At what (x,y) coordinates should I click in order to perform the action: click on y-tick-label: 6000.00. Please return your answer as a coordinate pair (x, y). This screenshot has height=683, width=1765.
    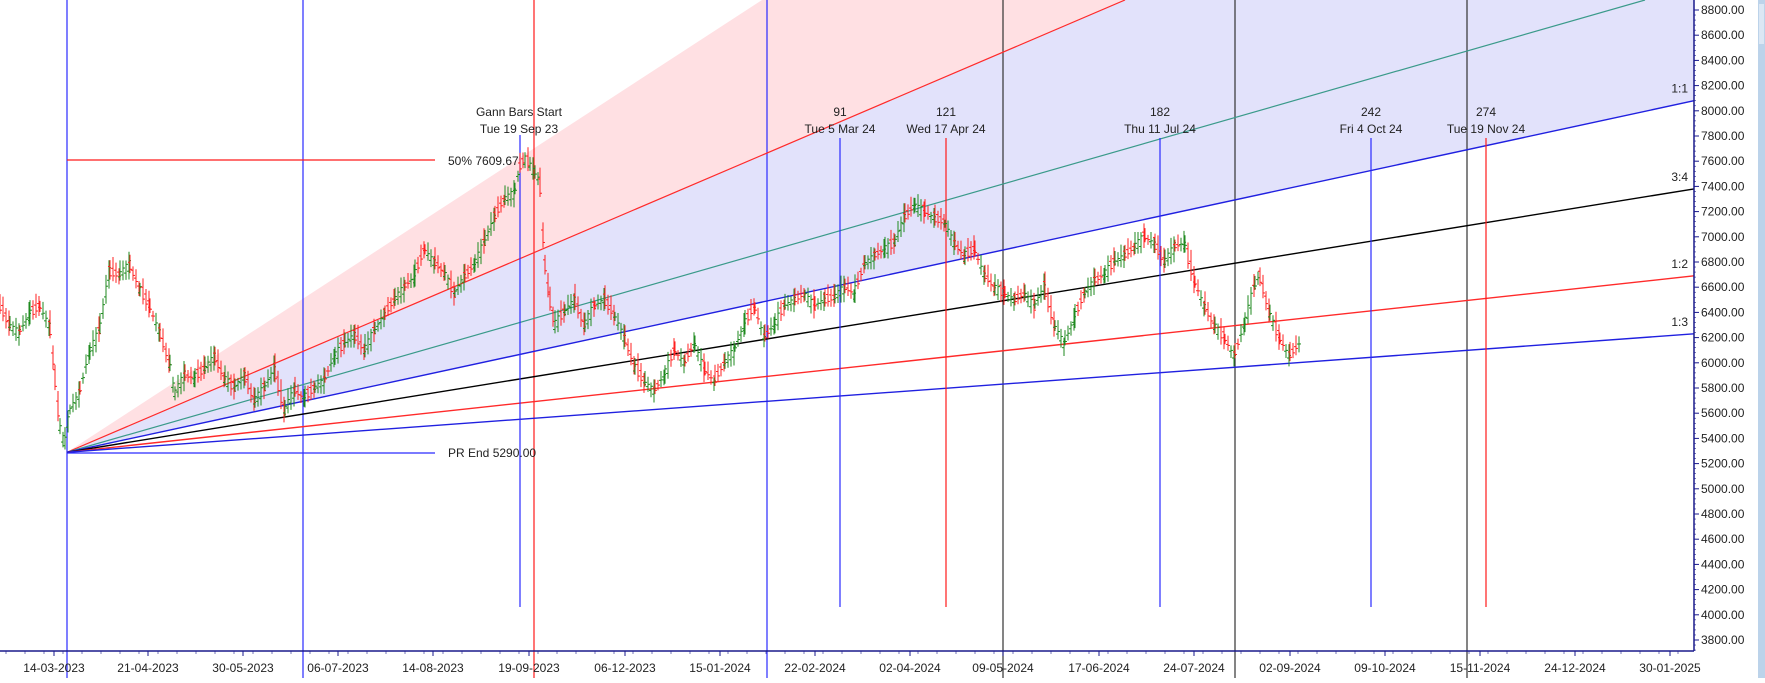
    Looking at the image, I should click on (1723, 363).